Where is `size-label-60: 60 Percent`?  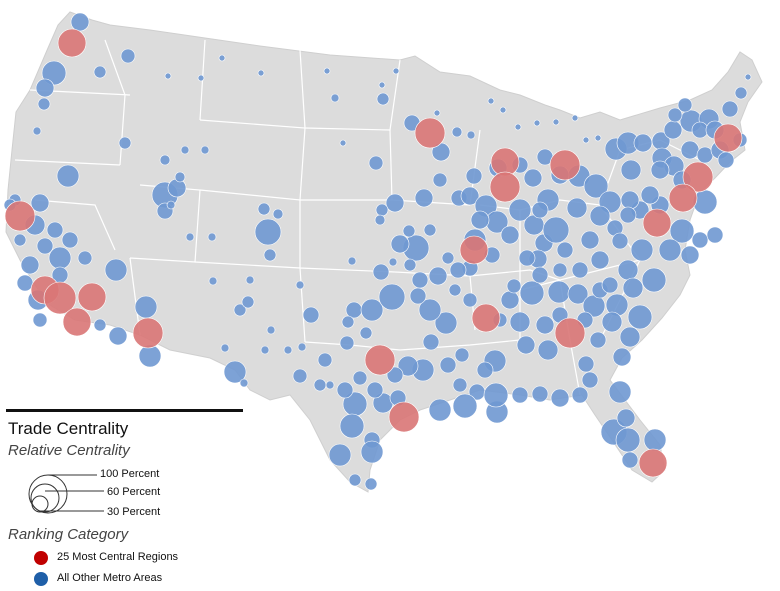 size-label-60: 60 Percent is located at coordinates (134, 492).